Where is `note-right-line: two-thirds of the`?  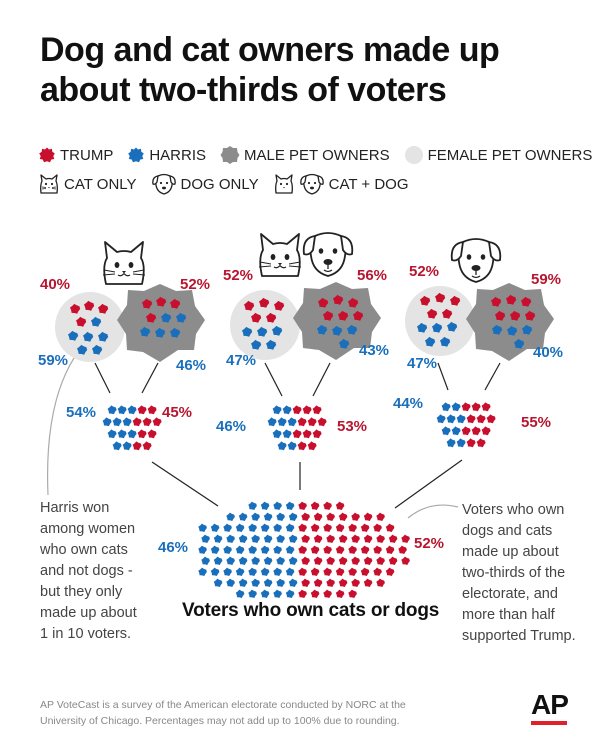
note-right-line: two-thirds of the is located at coordinates (514, 573).